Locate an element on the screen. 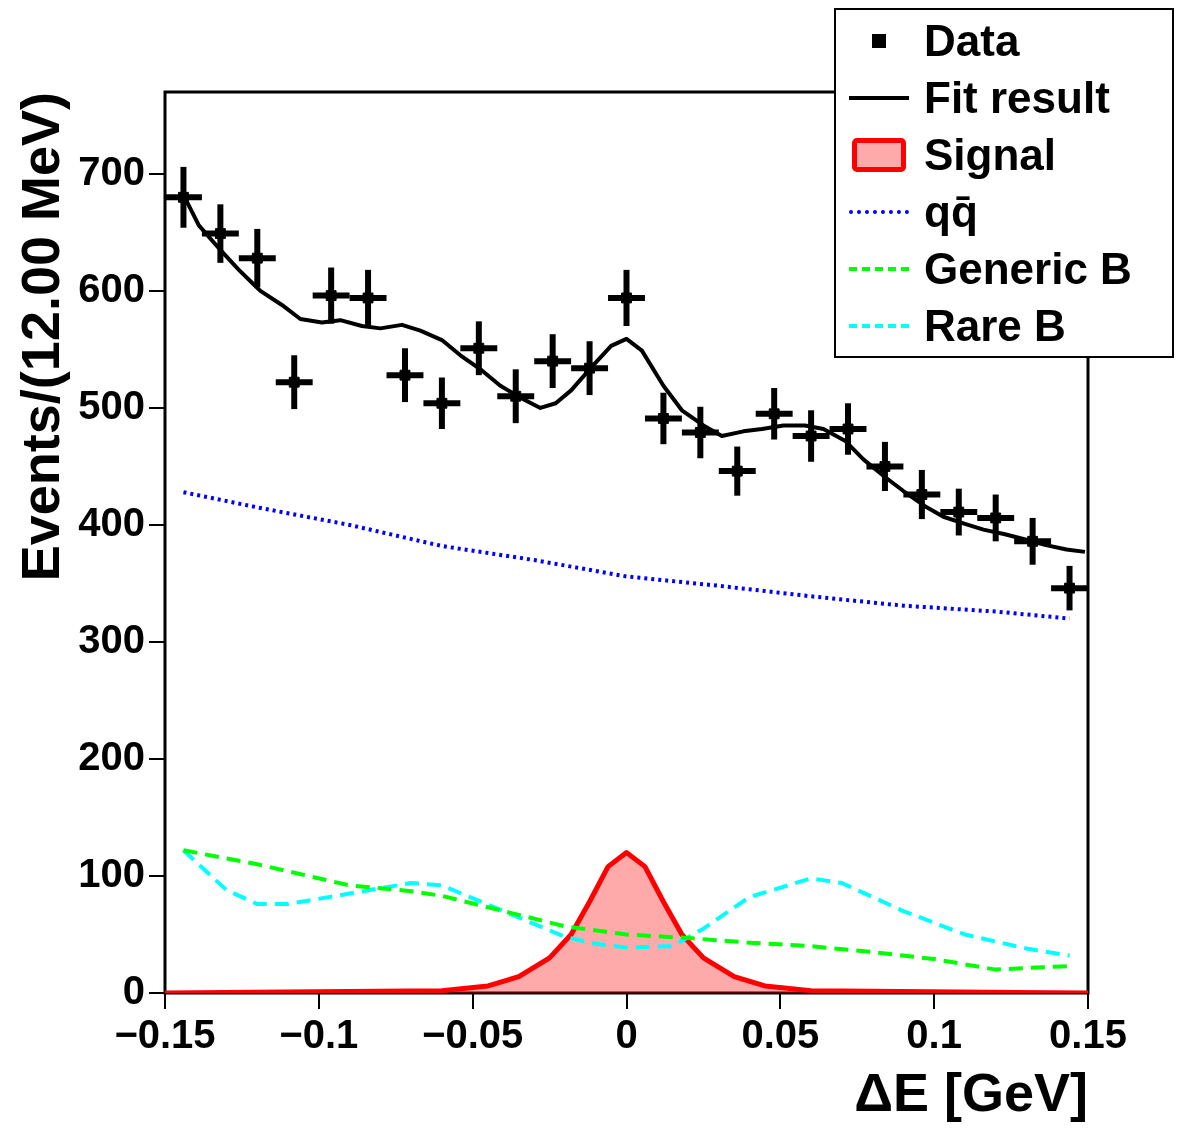 This screenshot has width=1182, height=1138. x-tick-label: 0.15 is located at coordinates (1088, 1034).